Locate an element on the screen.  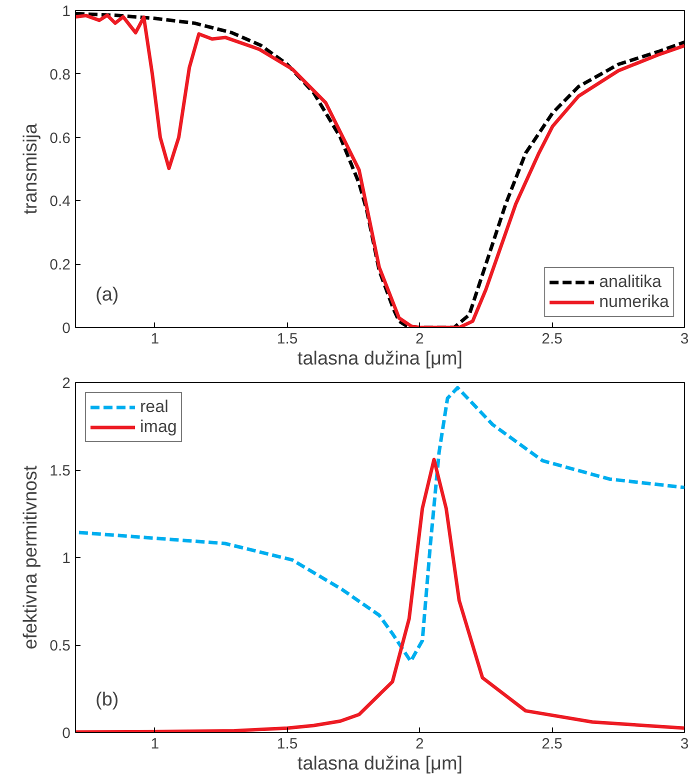
legend-label: numerika is located at coordinates (634, 302).